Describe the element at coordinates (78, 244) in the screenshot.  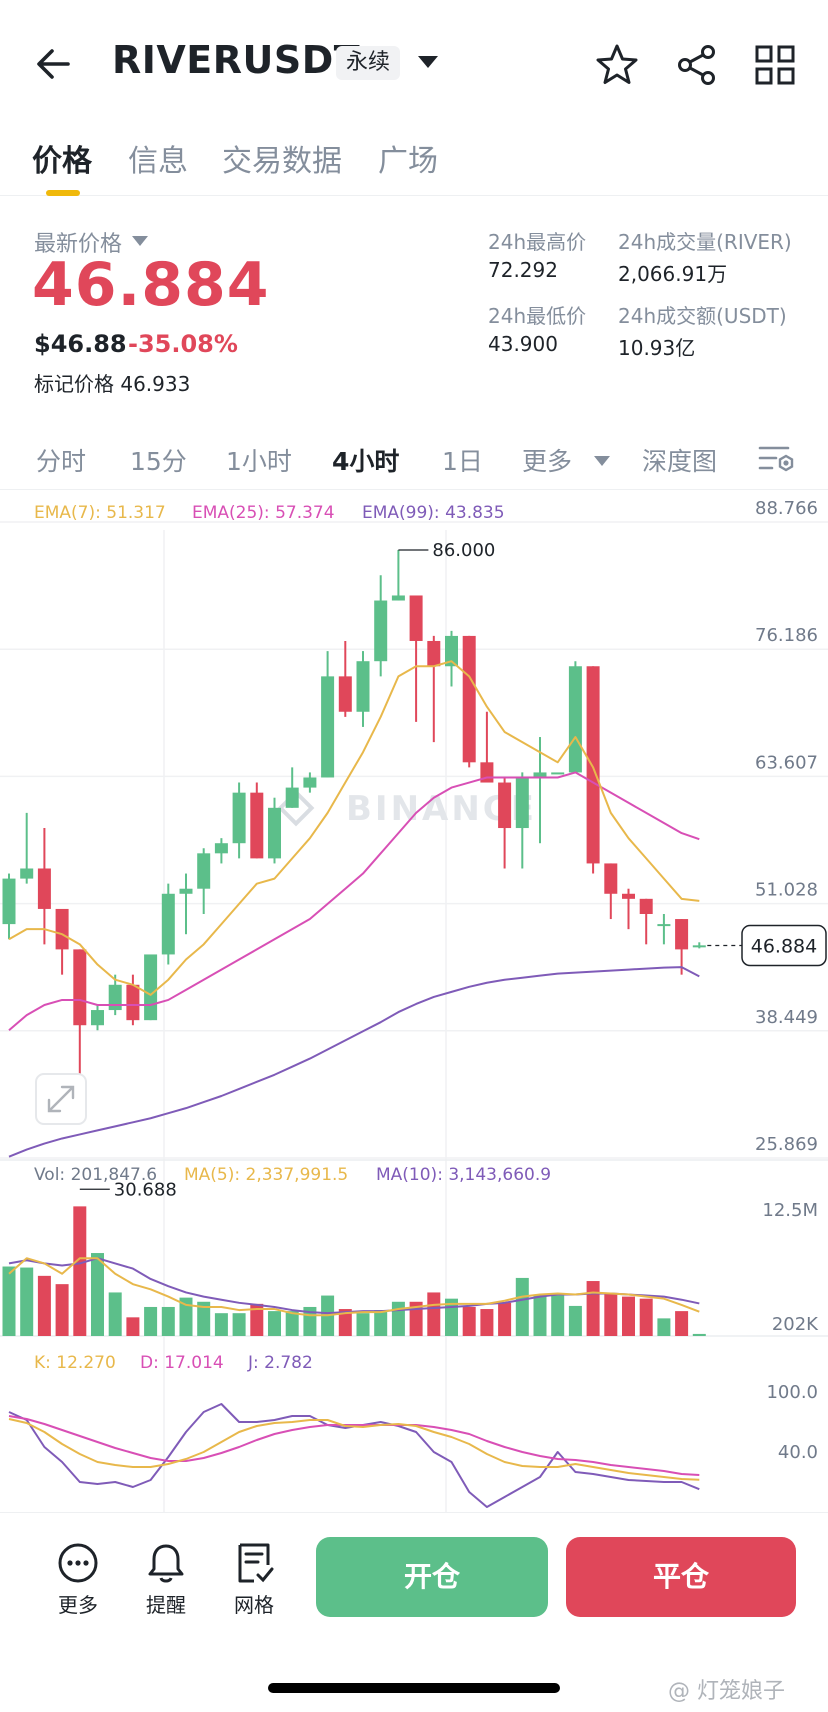
I see `latest-price-label: 最新价格` at that location.